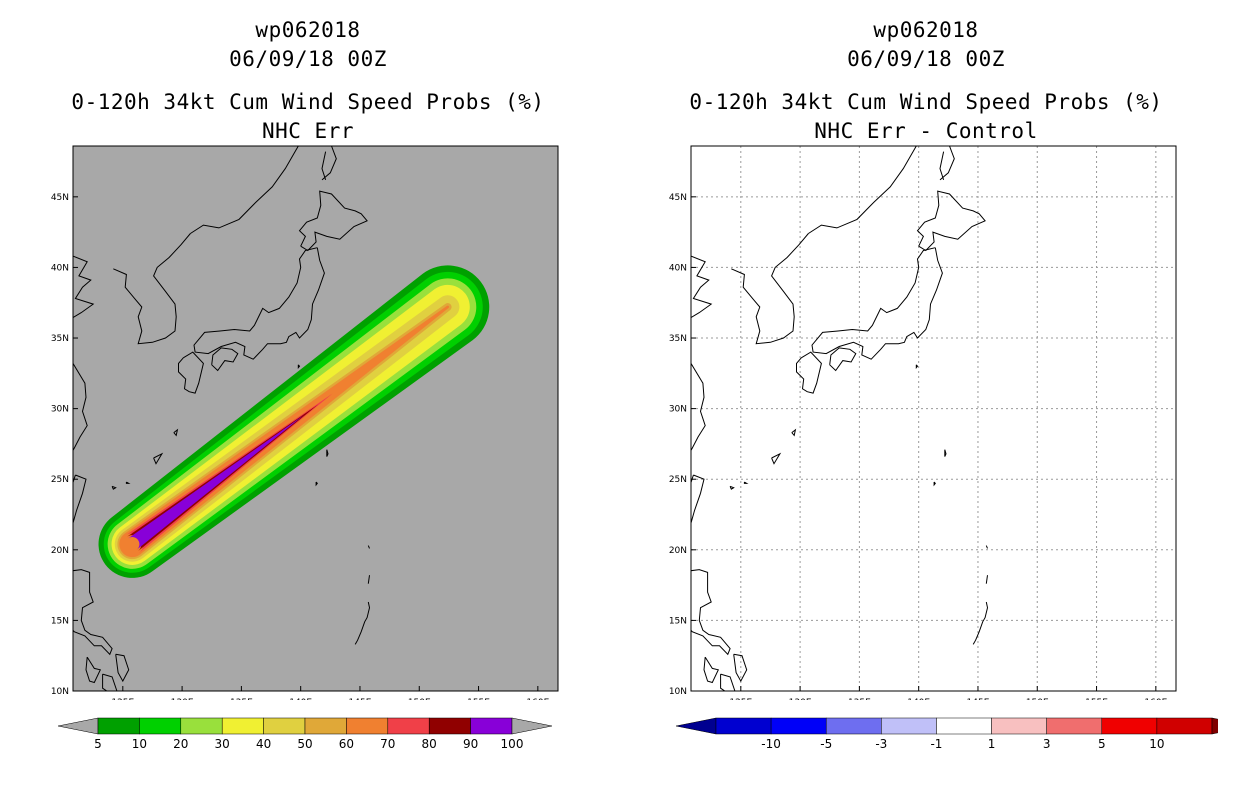  I want to click on left-y-axis: 10N 15N 20N 25N 30N 35N 40N 45N, so click(64, 445).